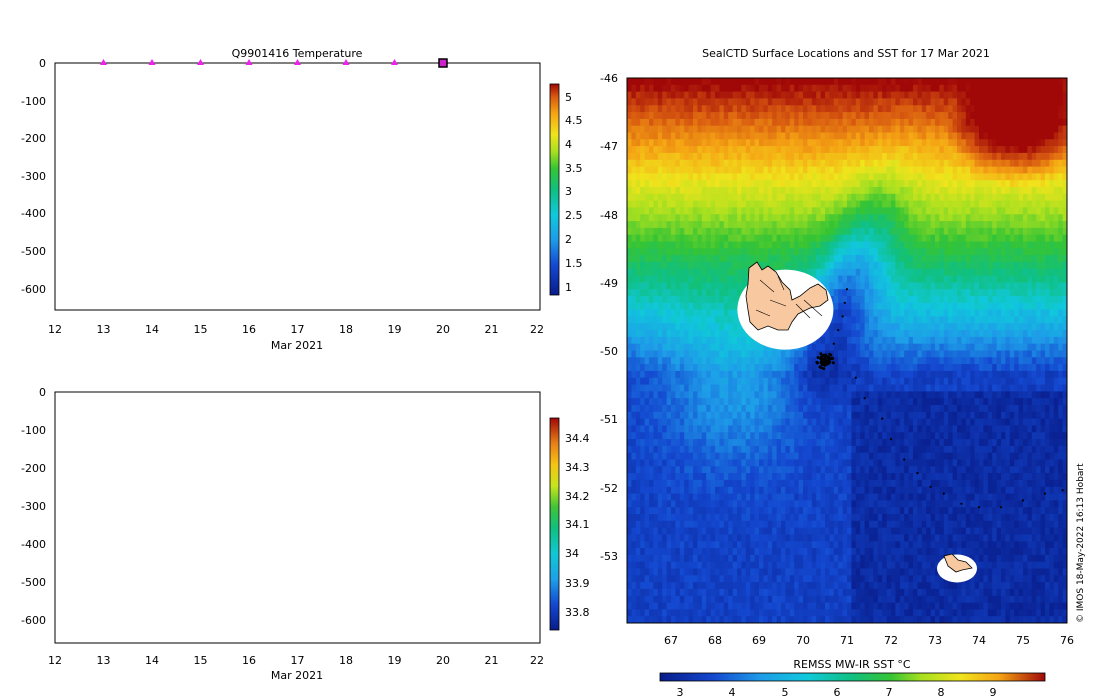 This screenshot has height=700, width=1100. I want to click on salinity-colorbar-ticks: 33.8 33.9 34 34.1 34.2 34.3 34.4, so click(577, 525).